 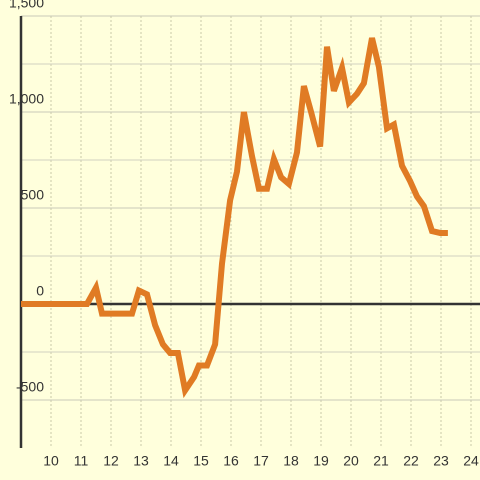 I want to click on x-tick-label: 17, so click(x=261, y=461).